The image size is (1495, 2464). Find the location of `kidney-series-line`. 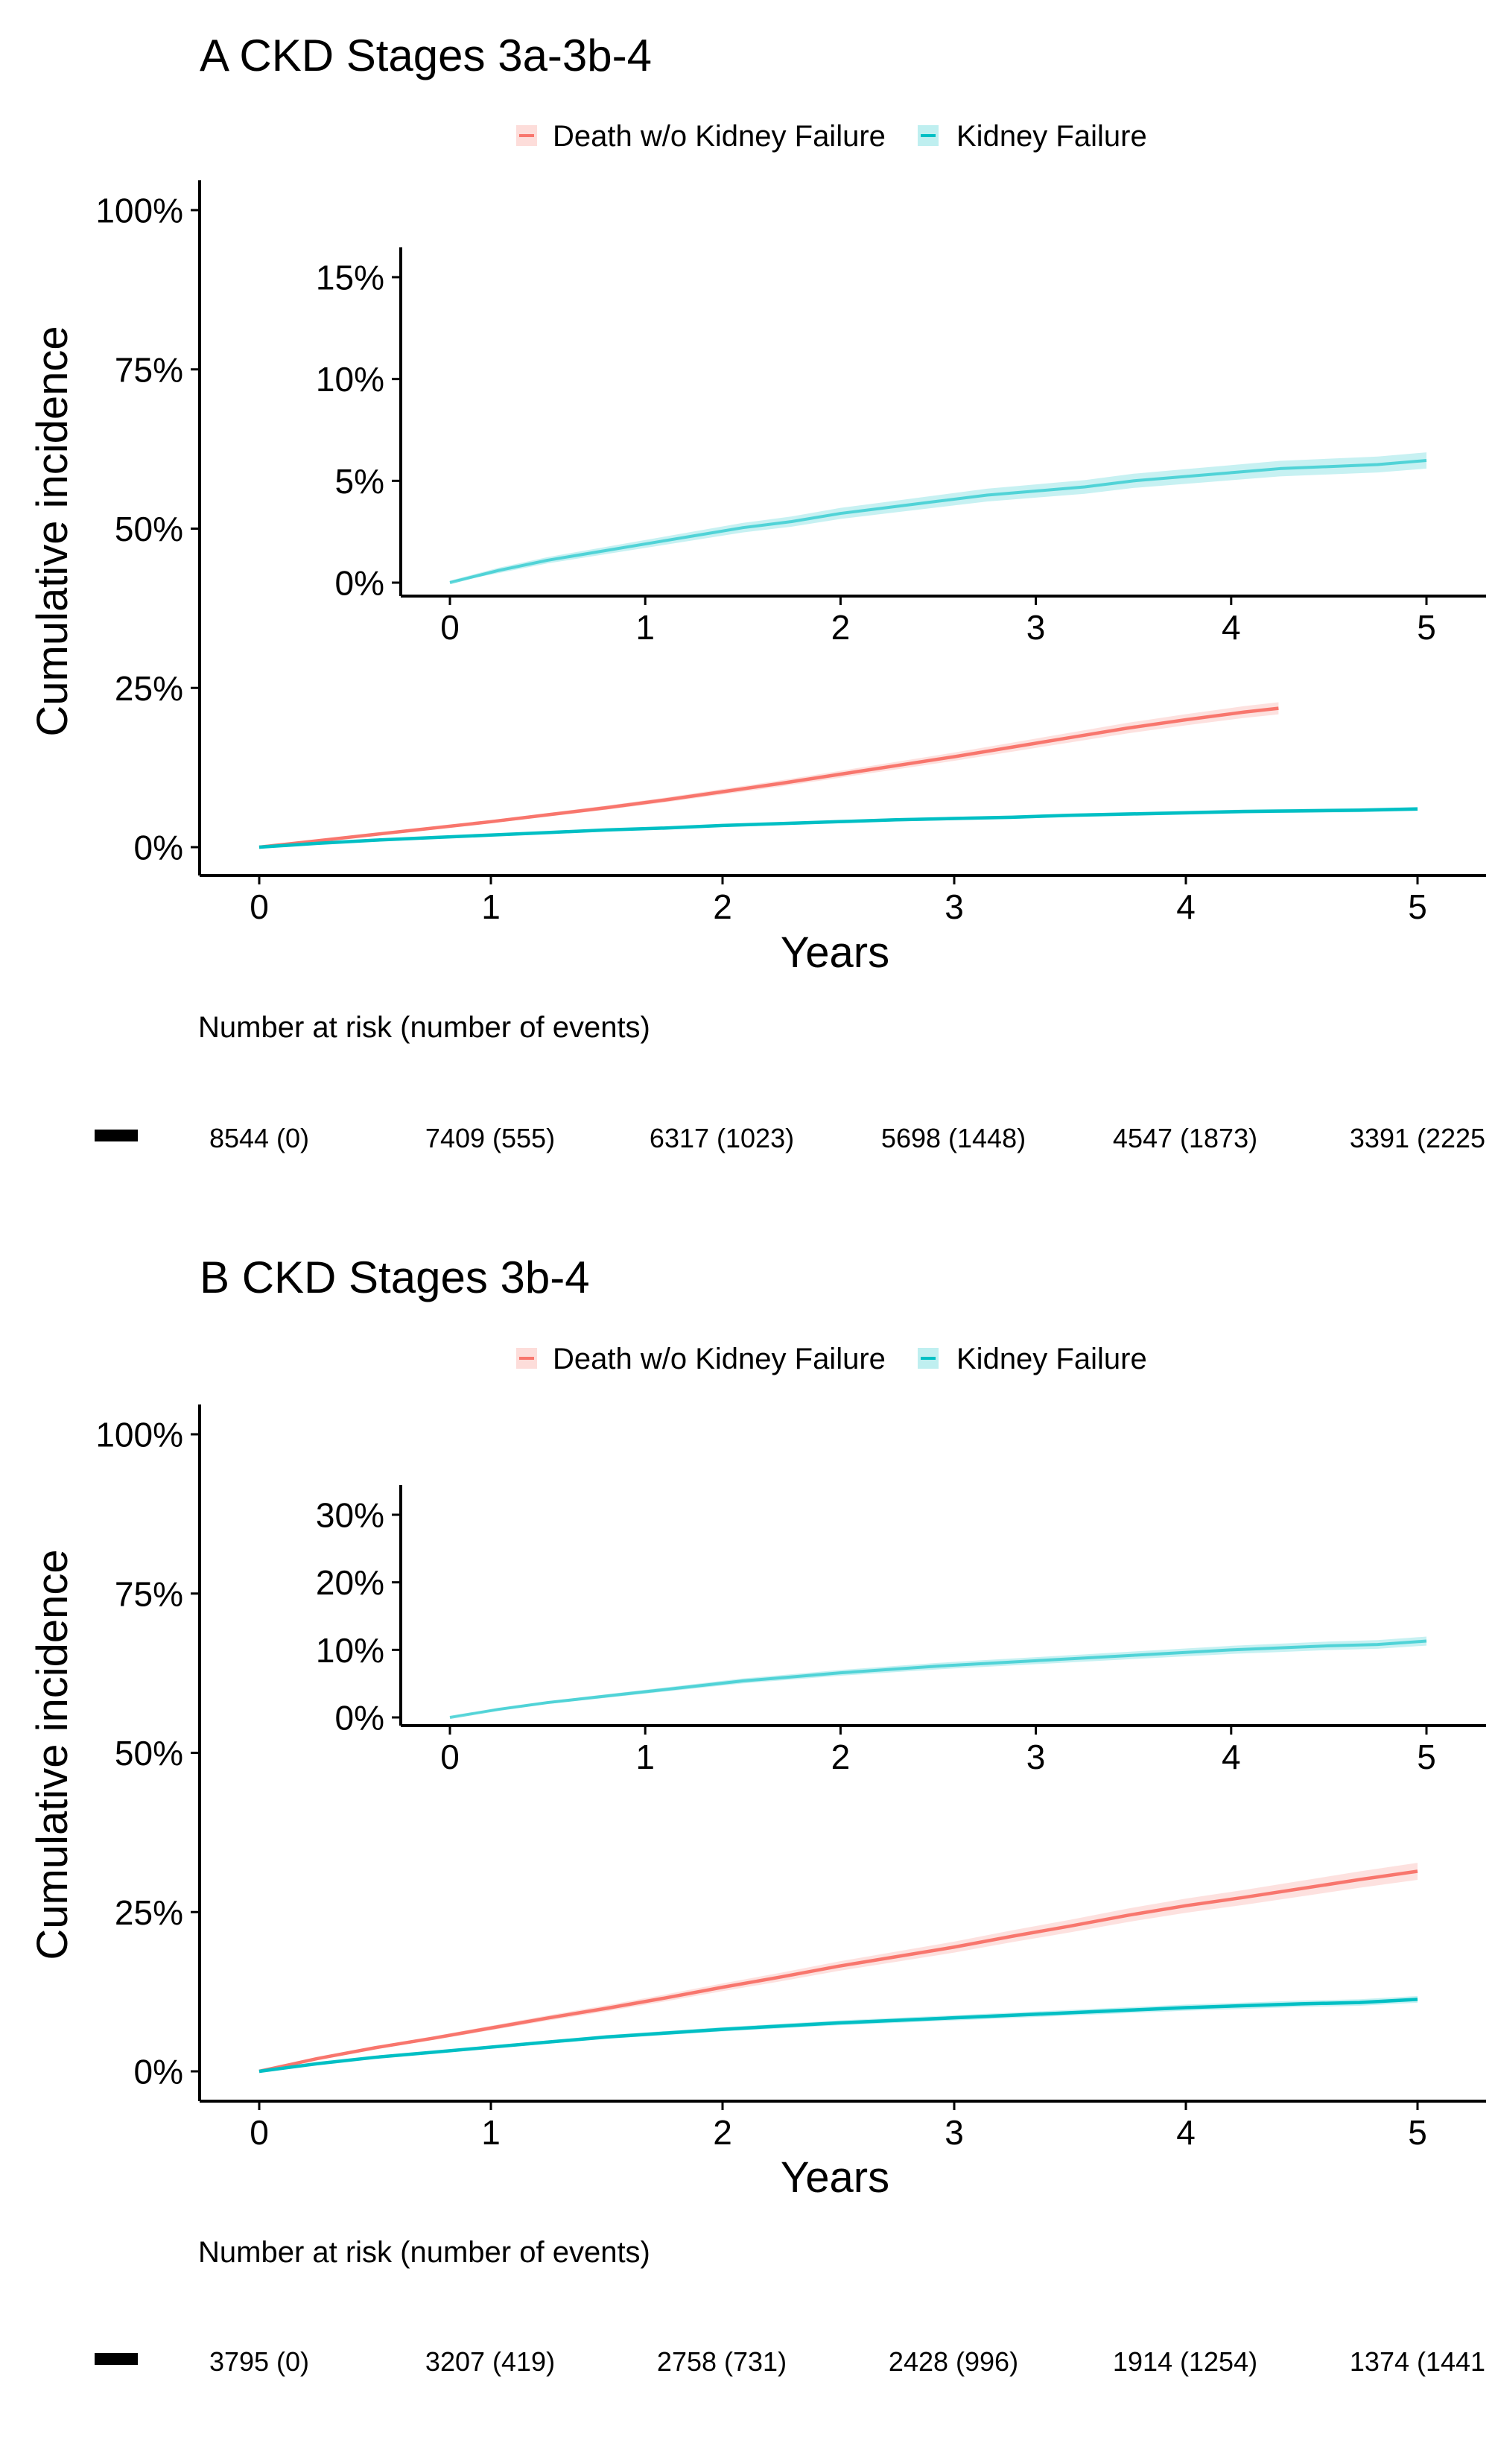

kidney-series-line is located at coordinates (838, 828).